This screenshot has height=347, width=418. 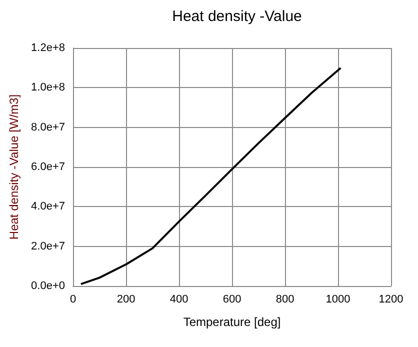 What do you see at coordinates (126, 300) in the screenshot?
I see `x-tick-label: 200` at bounding box center [126, 300].